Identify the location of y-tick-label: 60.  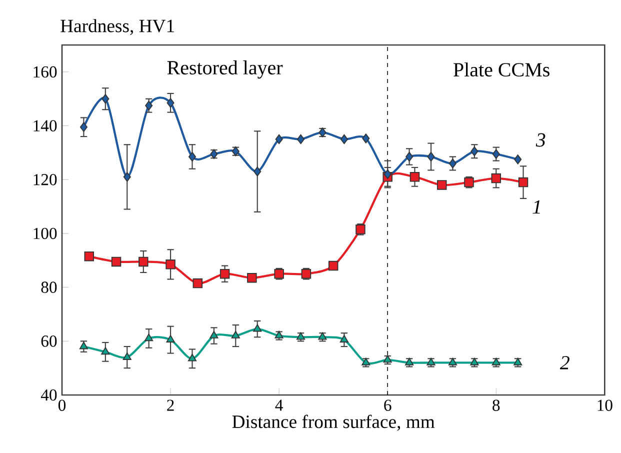
(49, 341).